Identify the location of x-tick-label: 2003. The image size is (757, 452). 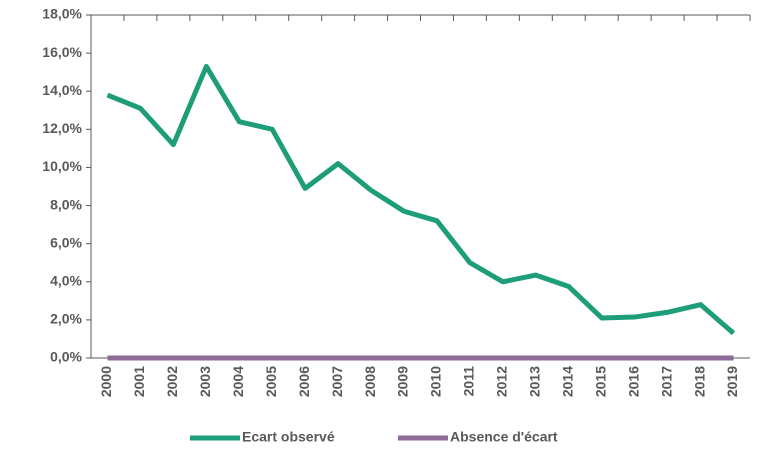
(205, 381).